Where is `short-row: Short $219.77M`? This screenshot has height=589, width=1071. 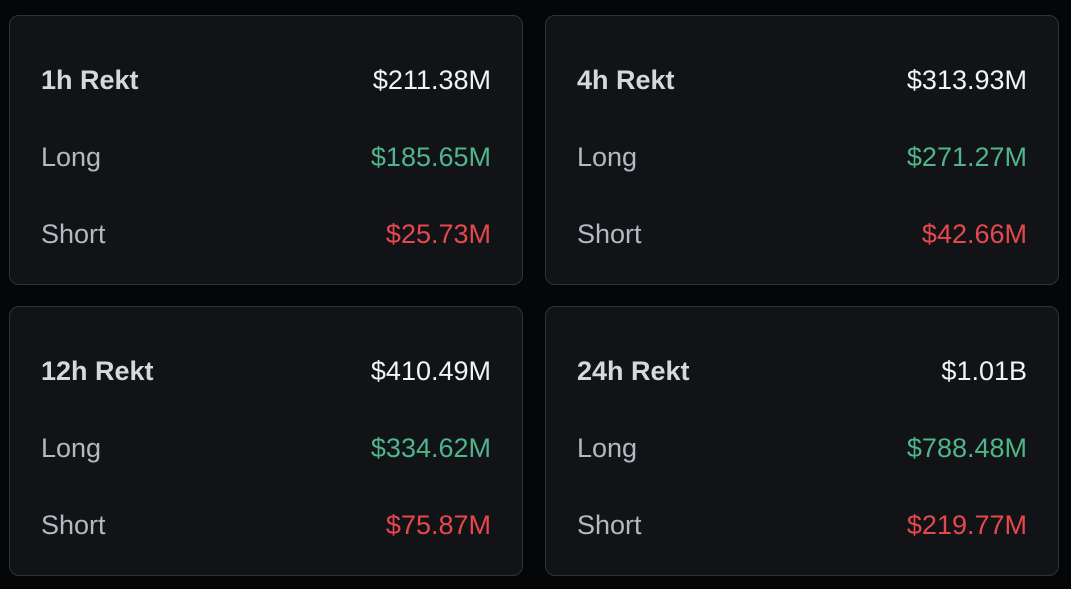
short-row: Short $219.77M is located at coordinates (802, 525).